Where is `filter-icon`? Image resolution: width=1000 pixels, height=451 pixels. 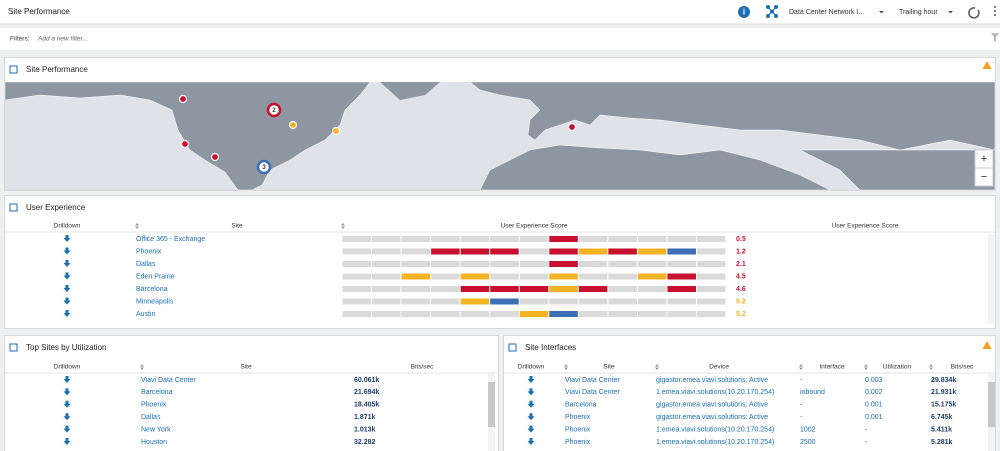 filter-icon is located at coordinates (995, 37).